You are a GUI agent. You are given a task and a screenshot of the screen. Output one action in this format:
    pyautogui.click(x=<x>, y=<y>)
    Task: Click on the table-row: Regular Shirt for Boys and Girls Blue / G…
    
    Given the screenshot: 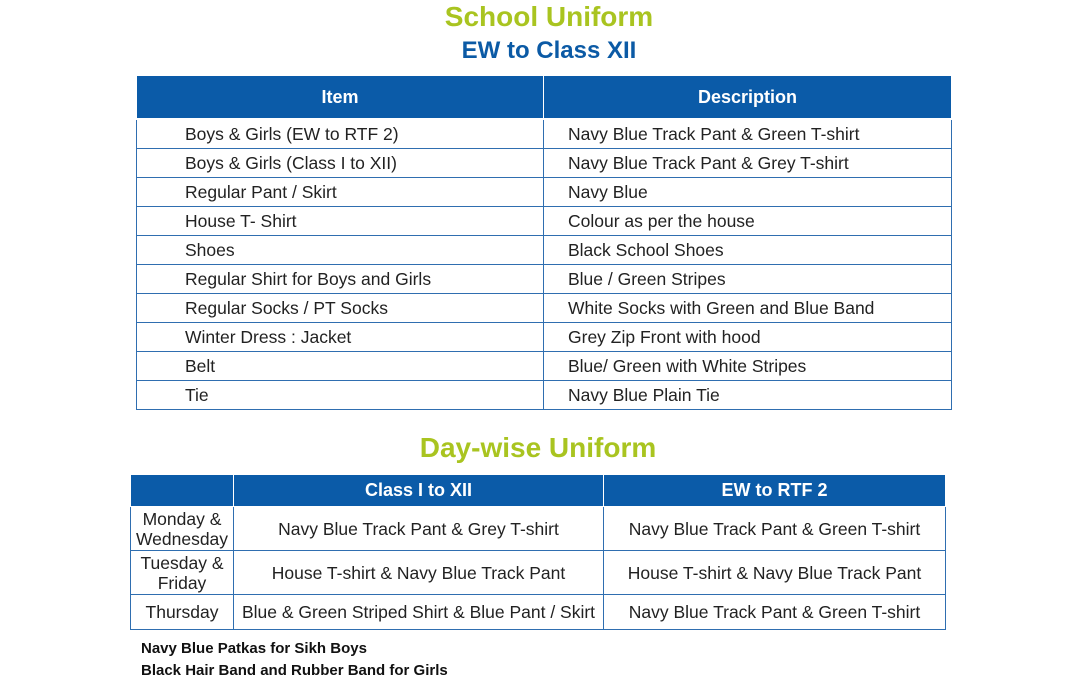 What is the action you would take?
    pyautogui.click(x=544, y=279)
    